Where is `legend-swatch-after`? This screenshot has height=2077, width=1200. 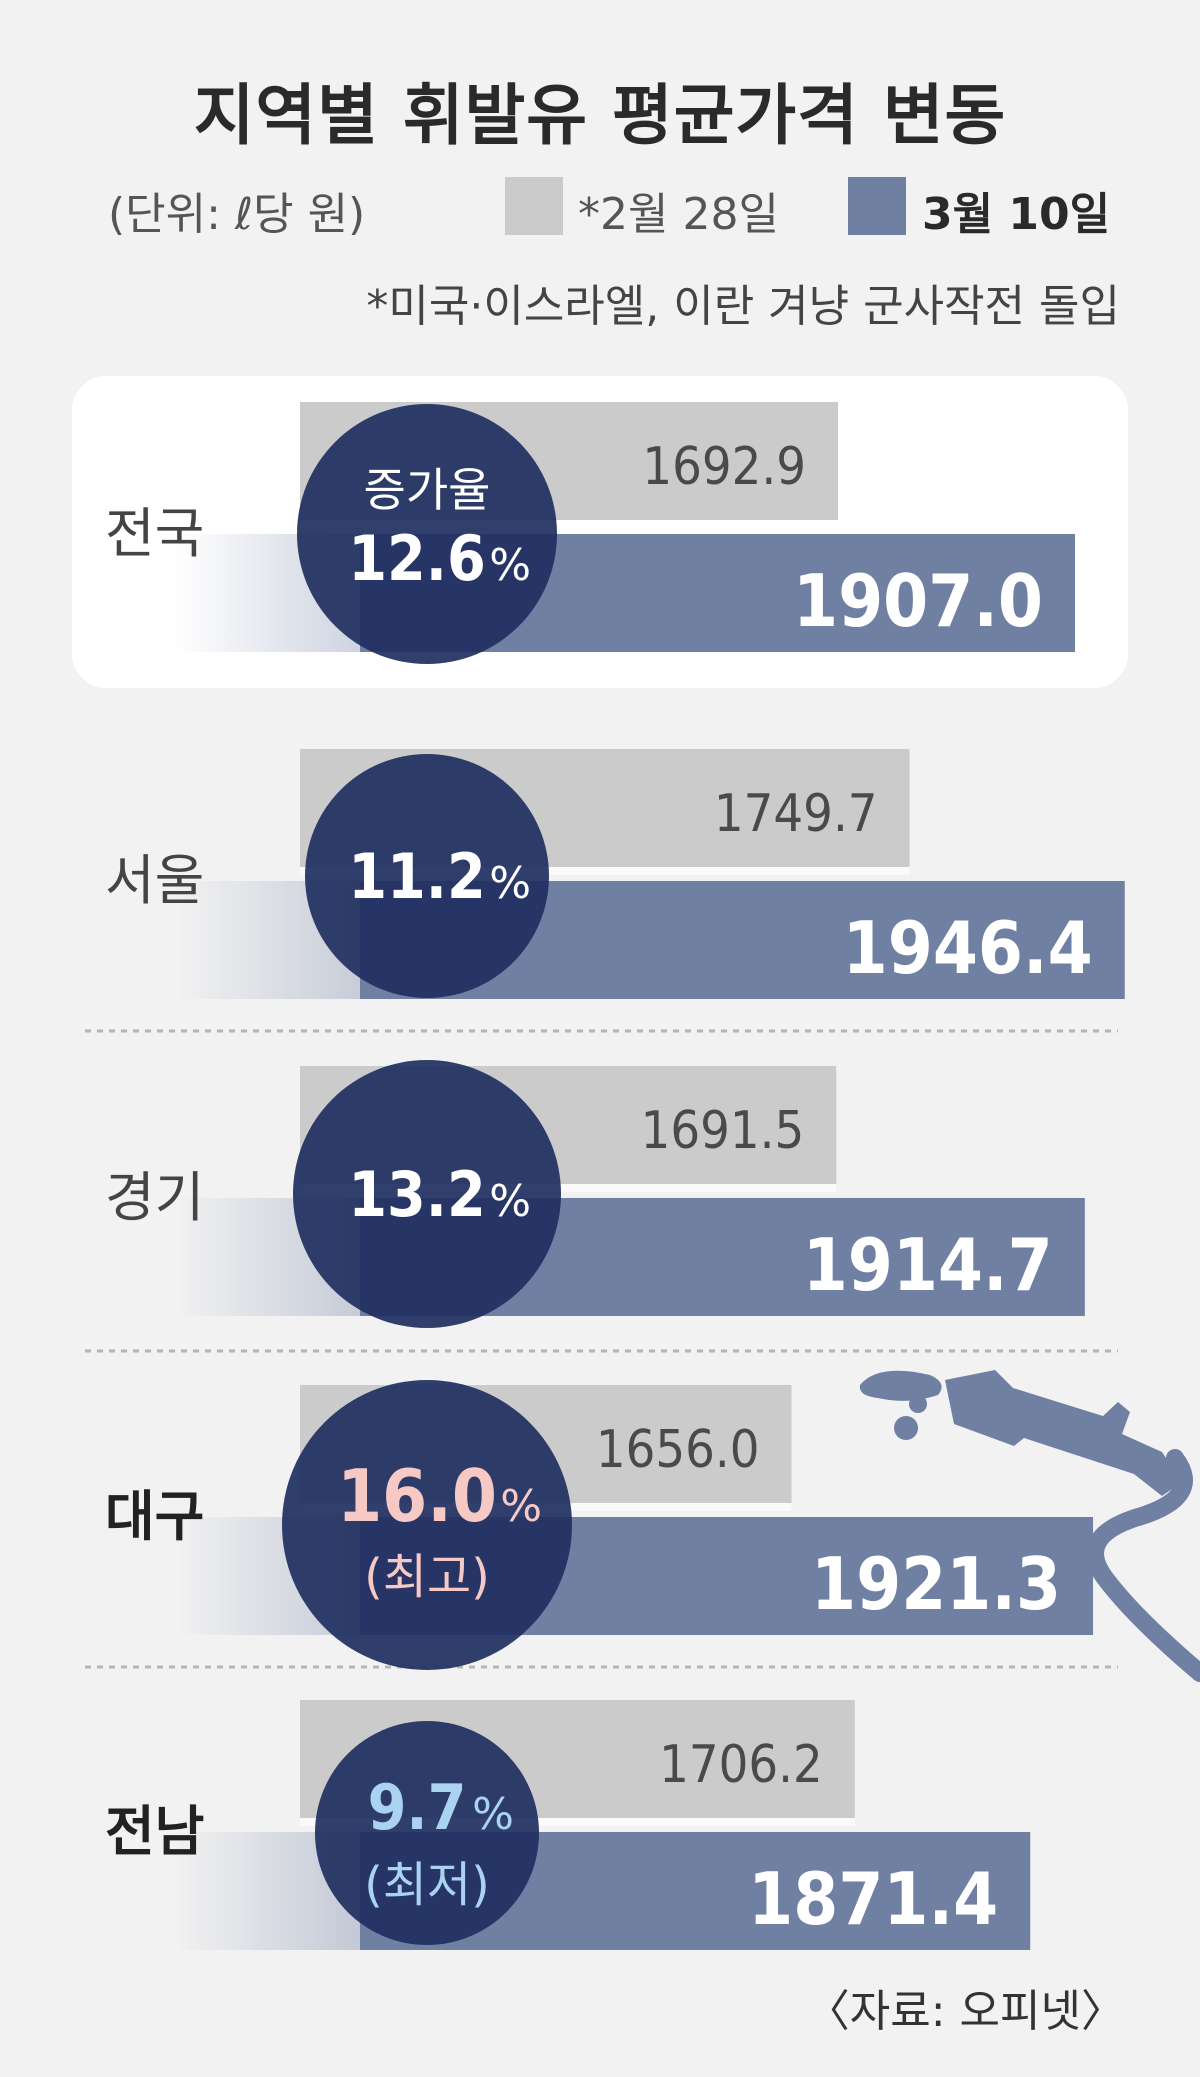
legend-swatch-after is located at coordinates (877, 206).